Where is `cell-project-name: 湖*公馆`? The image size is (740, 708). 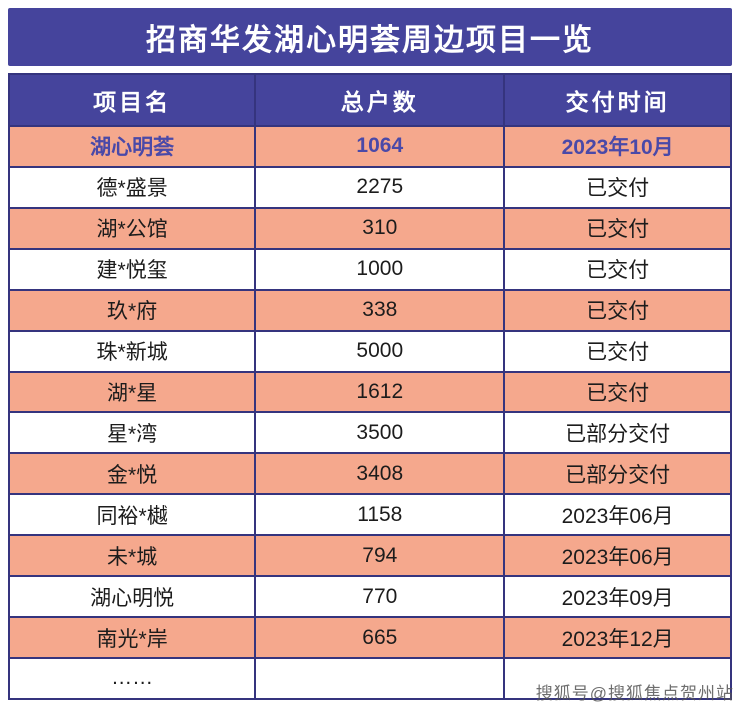
cell-project-name: 湖*公馆 is located at coordinates (133, 227).